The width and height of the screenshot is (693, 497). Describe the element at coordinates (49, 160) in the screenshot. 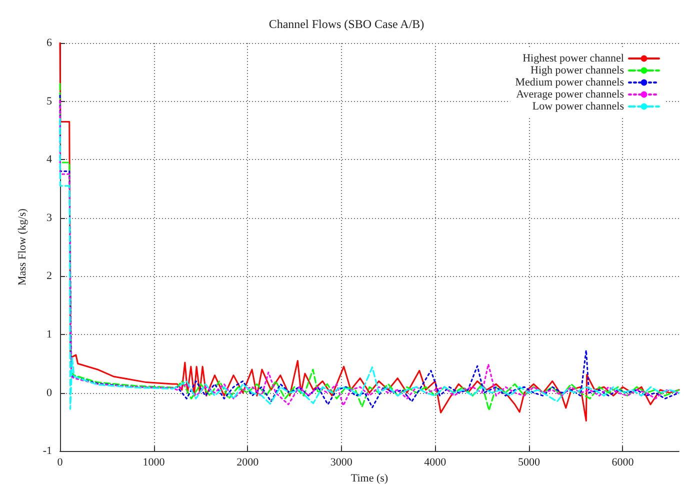

I see `y-tick-label: 4` at that location.